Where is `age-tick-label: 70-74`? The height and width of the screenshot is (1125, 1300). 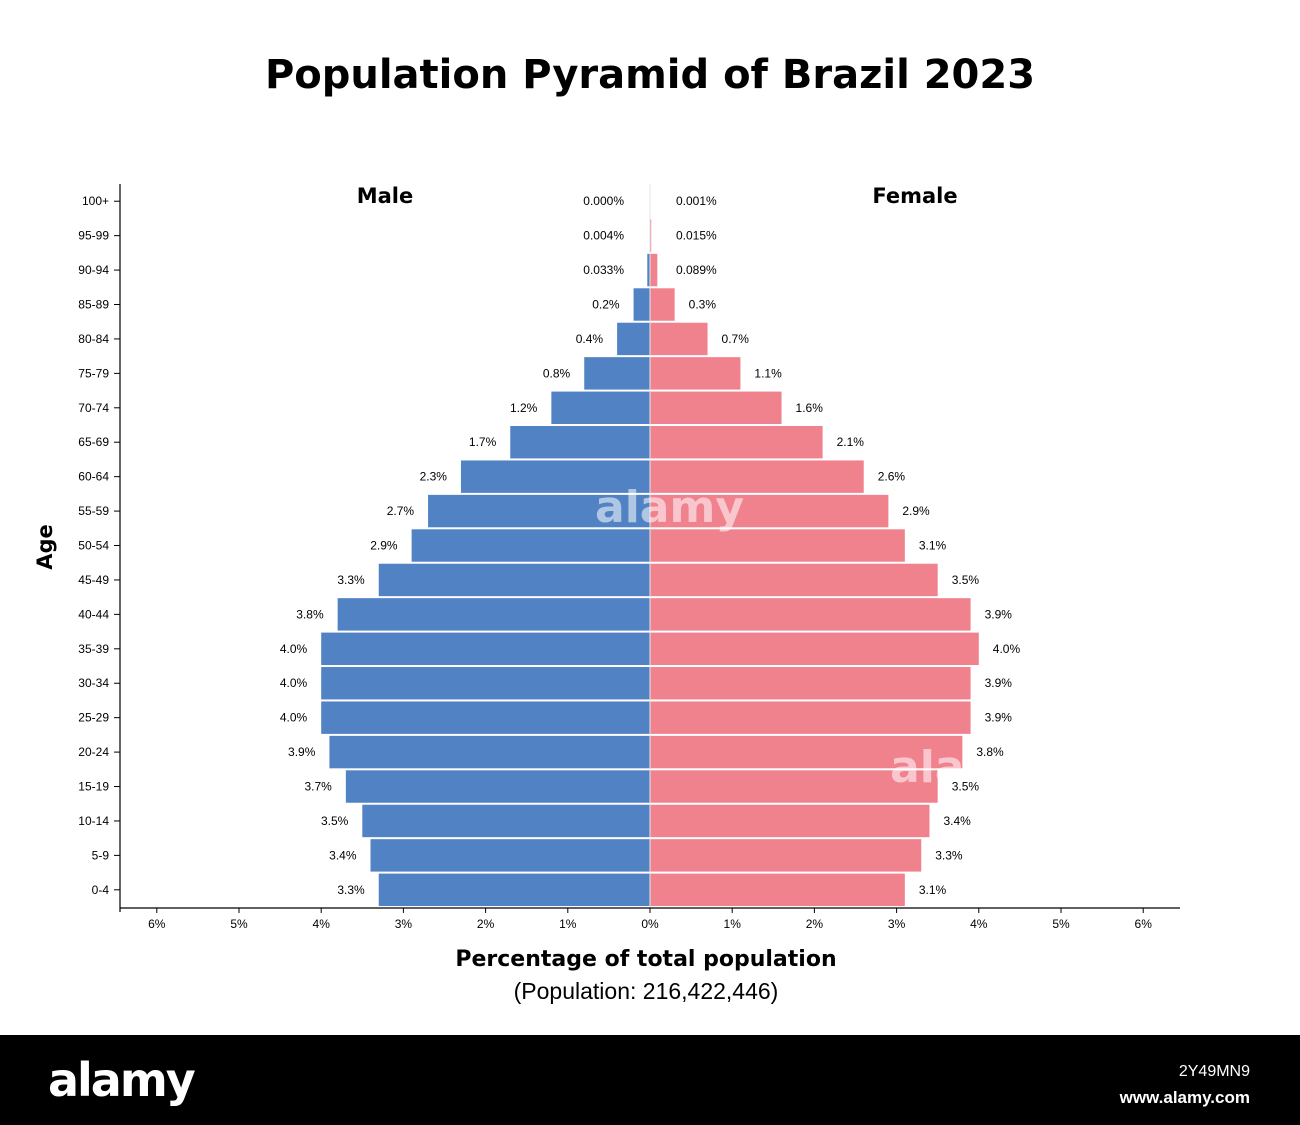 age-tick-label: 70-74 is located at coordinates (93, 408).